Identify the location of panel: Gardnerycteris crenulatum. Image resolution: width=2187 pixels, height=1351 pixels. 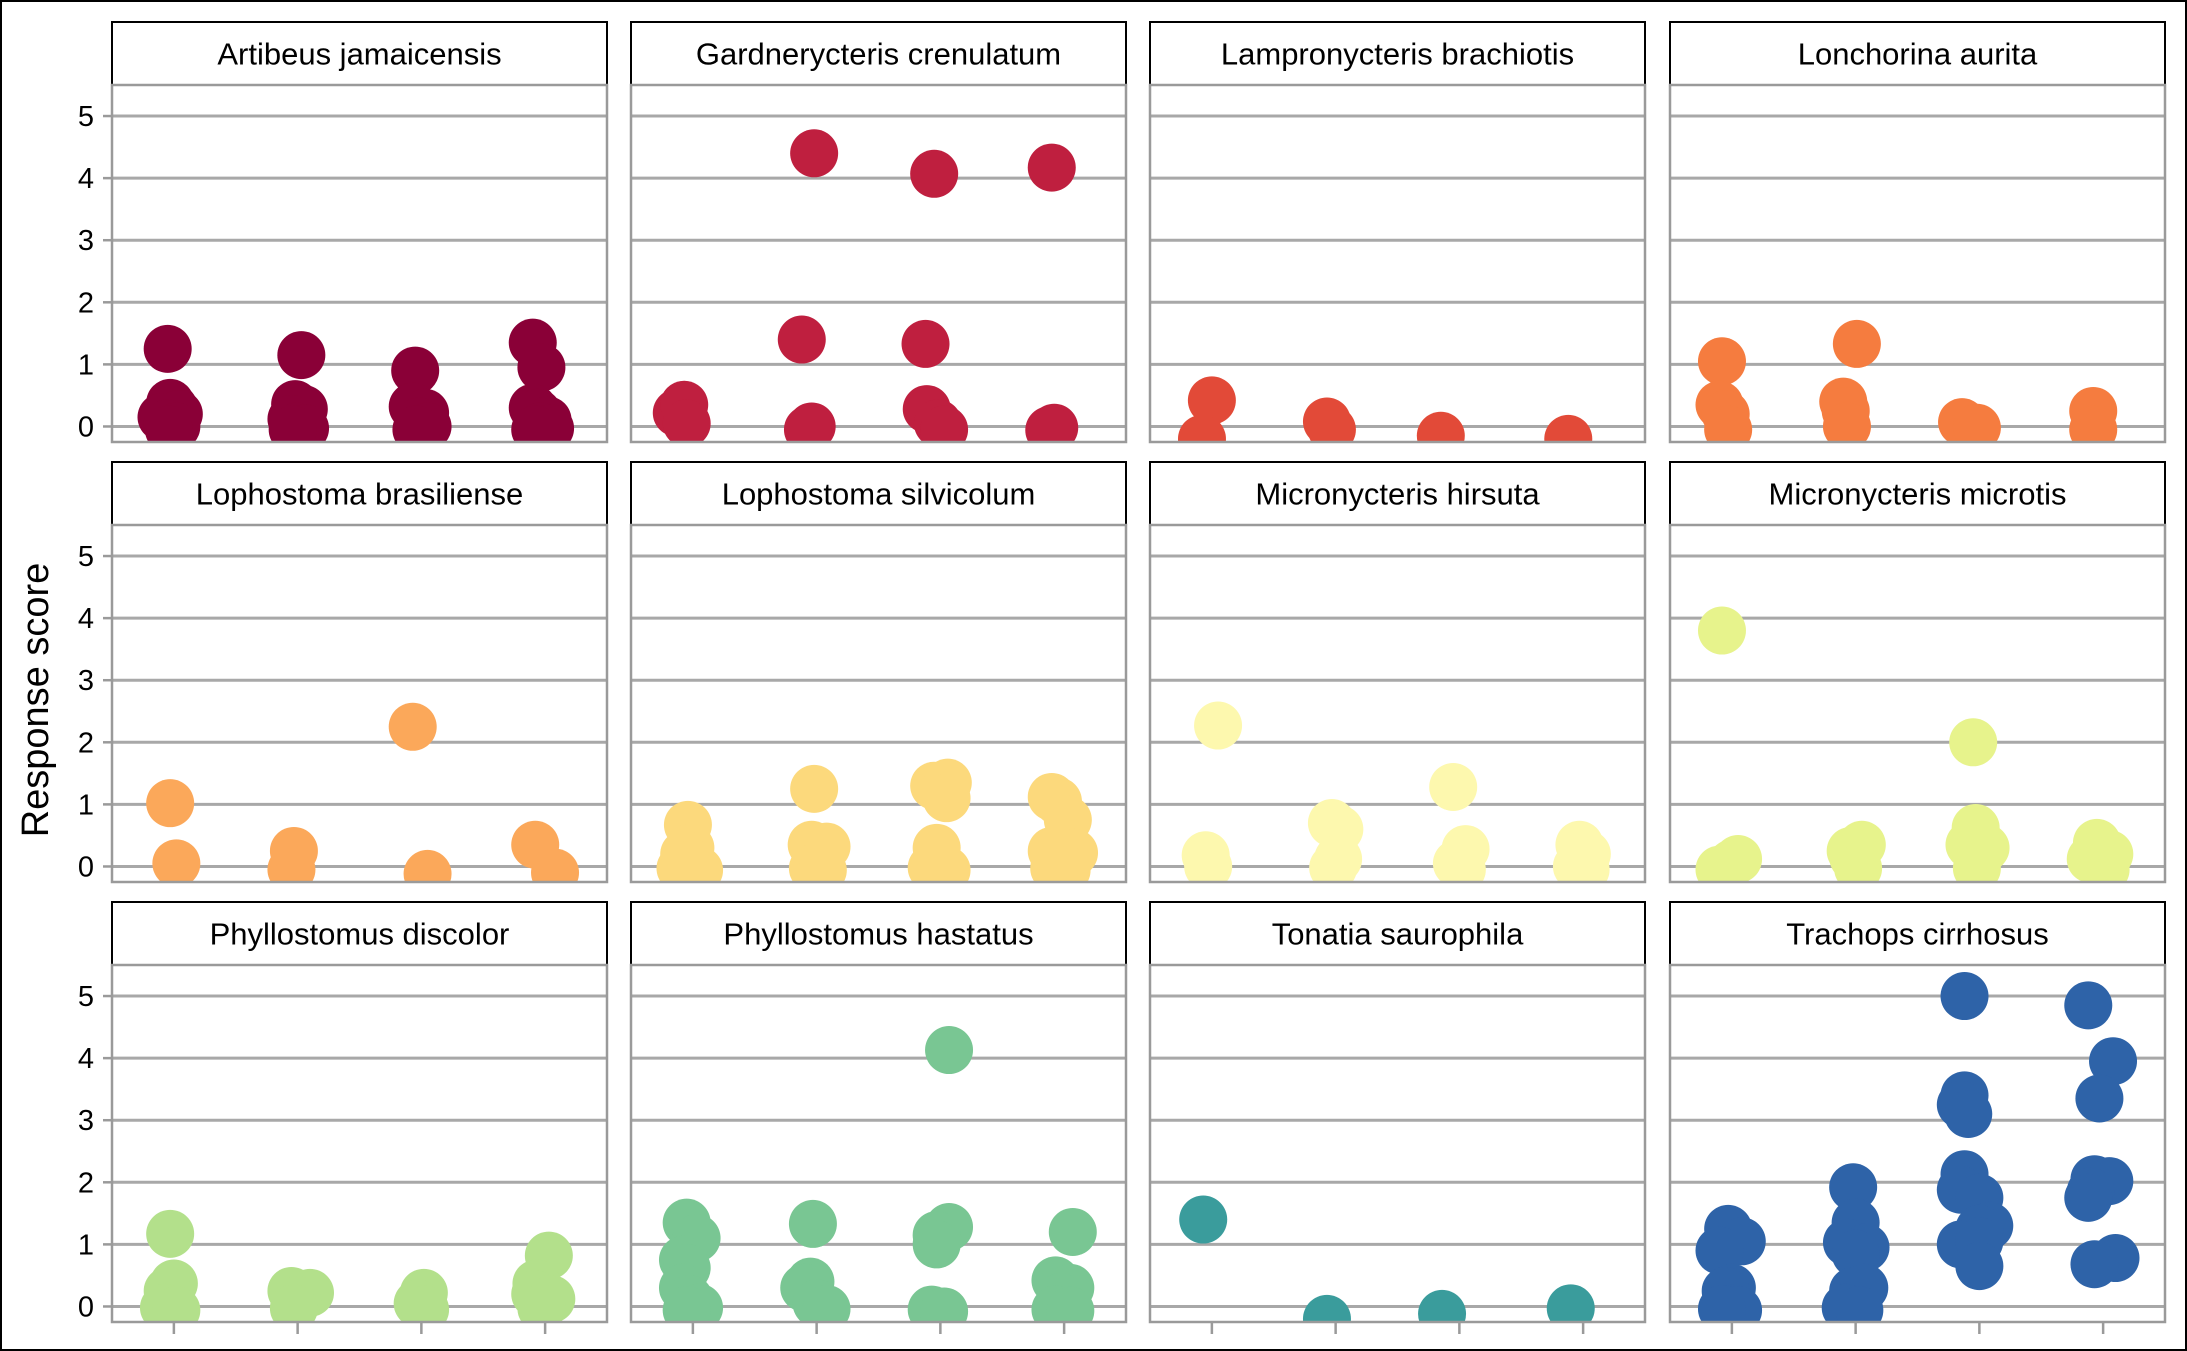
(878, 232).